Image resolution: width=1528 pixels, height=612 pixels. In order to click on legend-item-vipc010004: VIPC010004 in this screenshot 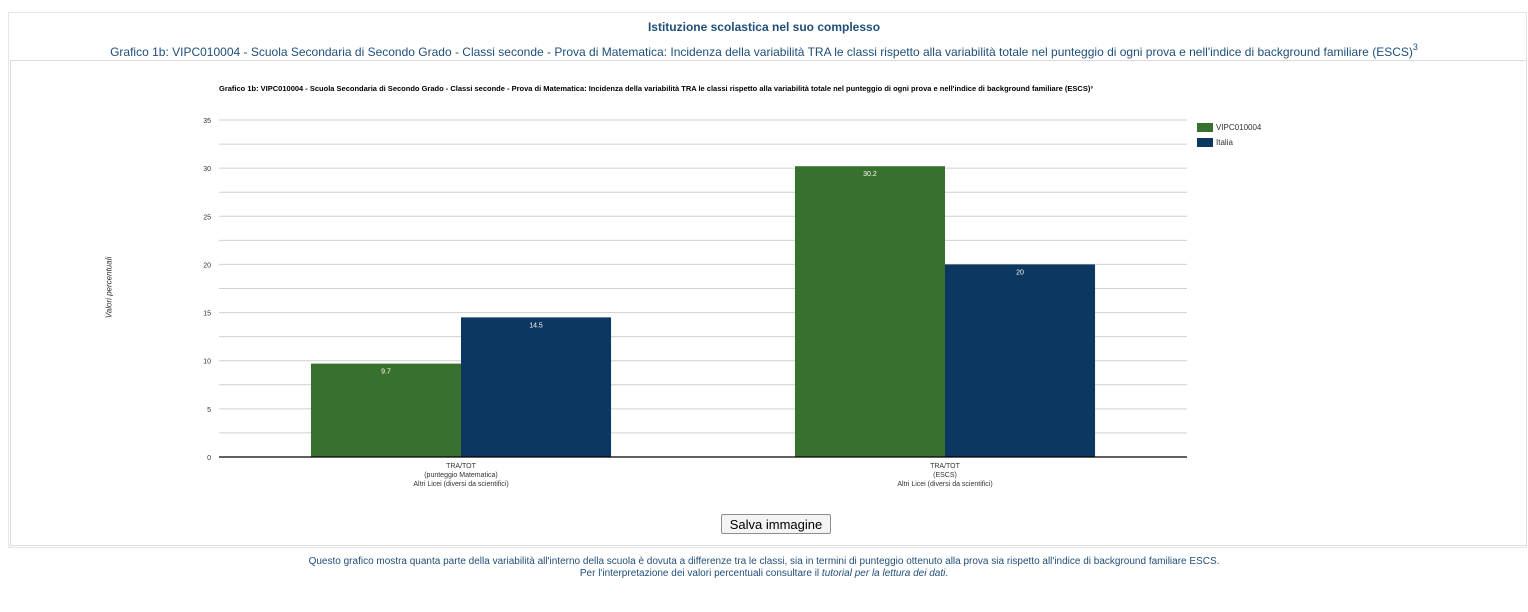, I will do `click(1229, 127)`.